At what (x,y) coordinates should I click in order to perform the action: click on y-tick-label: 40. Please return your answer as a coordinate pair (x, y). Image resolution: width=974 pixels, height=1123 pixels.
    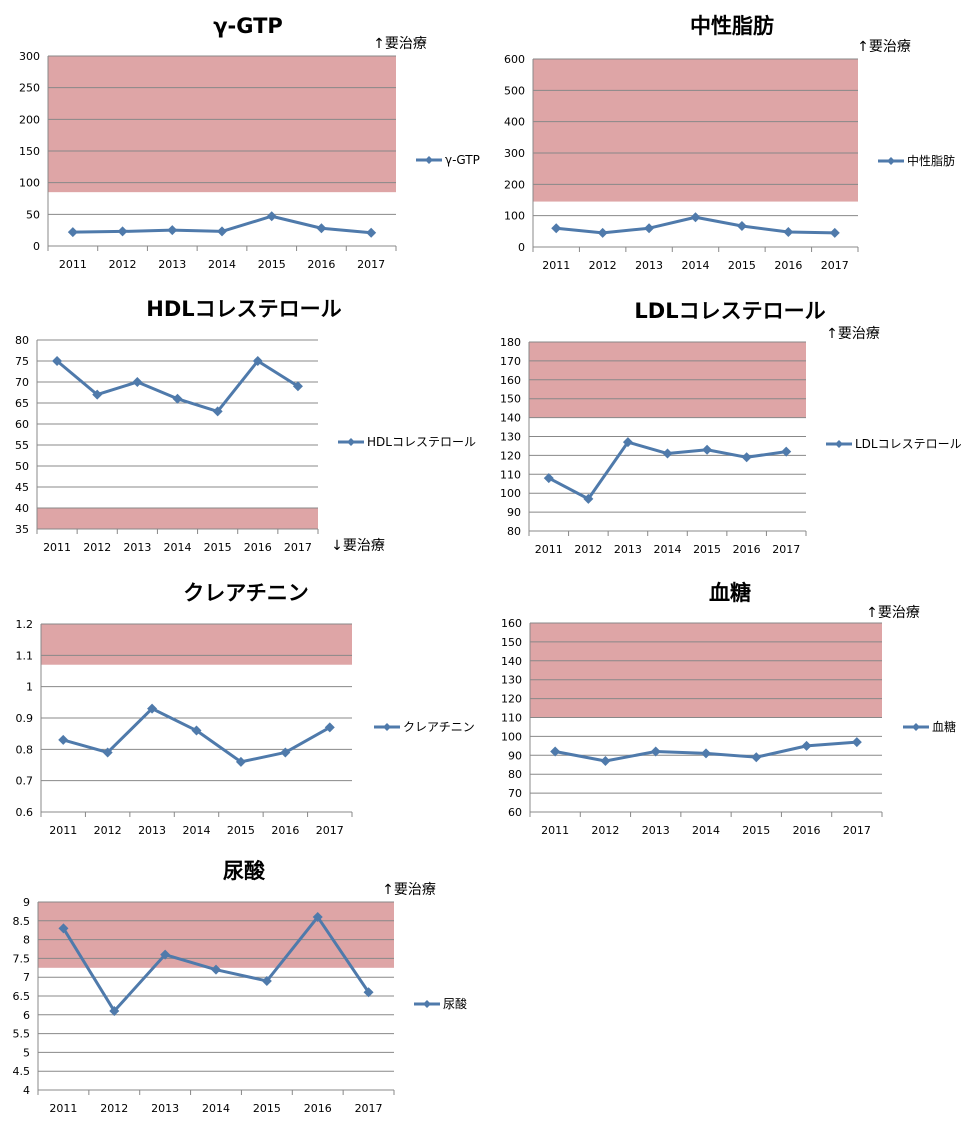
    Looking at the image, I should click on (22, 508).